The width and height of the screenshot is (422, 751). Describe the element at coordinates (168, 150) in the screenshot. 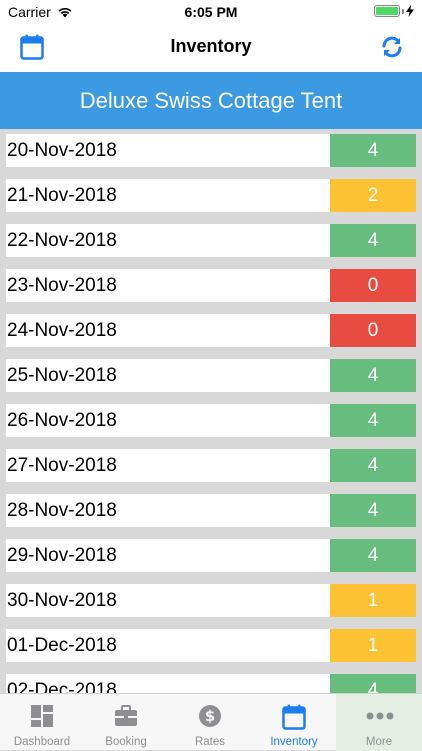

I see `row-date: 20-Nov-2018` at that location.